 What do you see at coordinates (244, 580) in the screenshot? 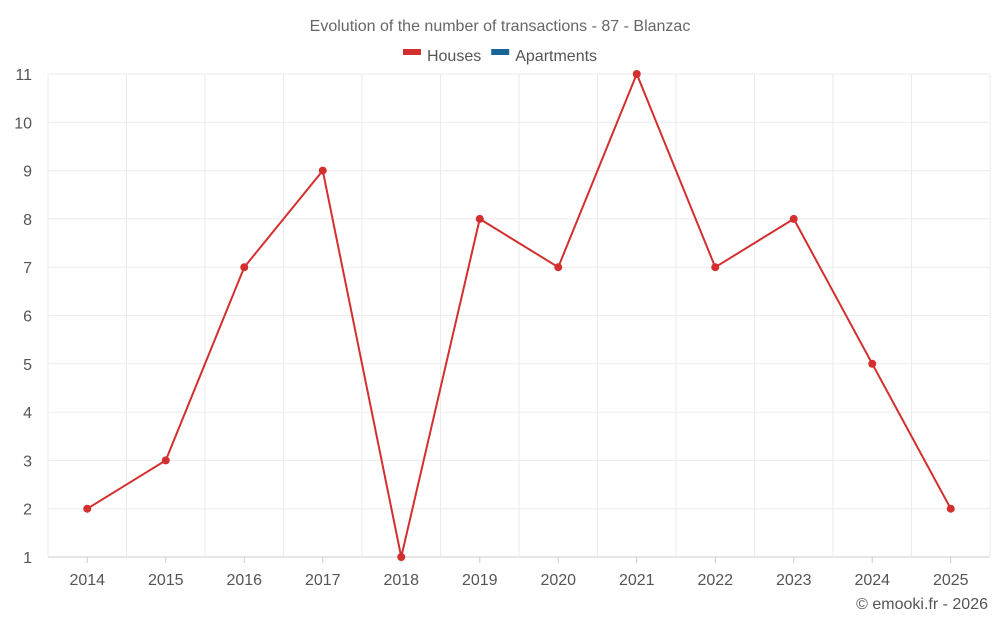
I see `x-tick-label: 2016` at bounding box center [244, 580].